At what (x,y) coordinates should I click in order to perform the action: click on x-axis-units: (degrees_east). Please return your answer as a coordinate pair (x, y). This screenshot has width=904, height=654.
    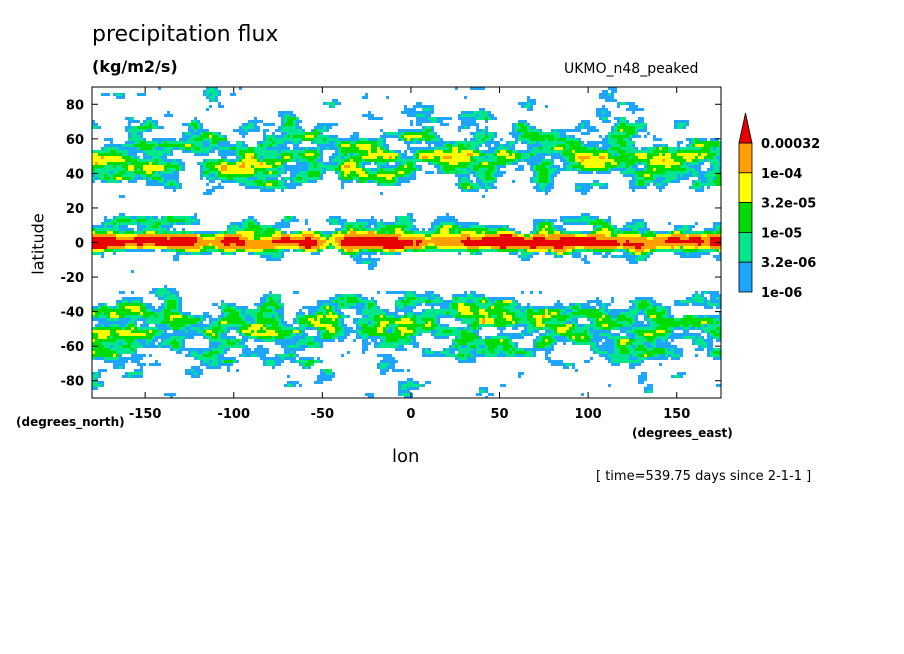
    Looking at the image, I should click on (682, 433).